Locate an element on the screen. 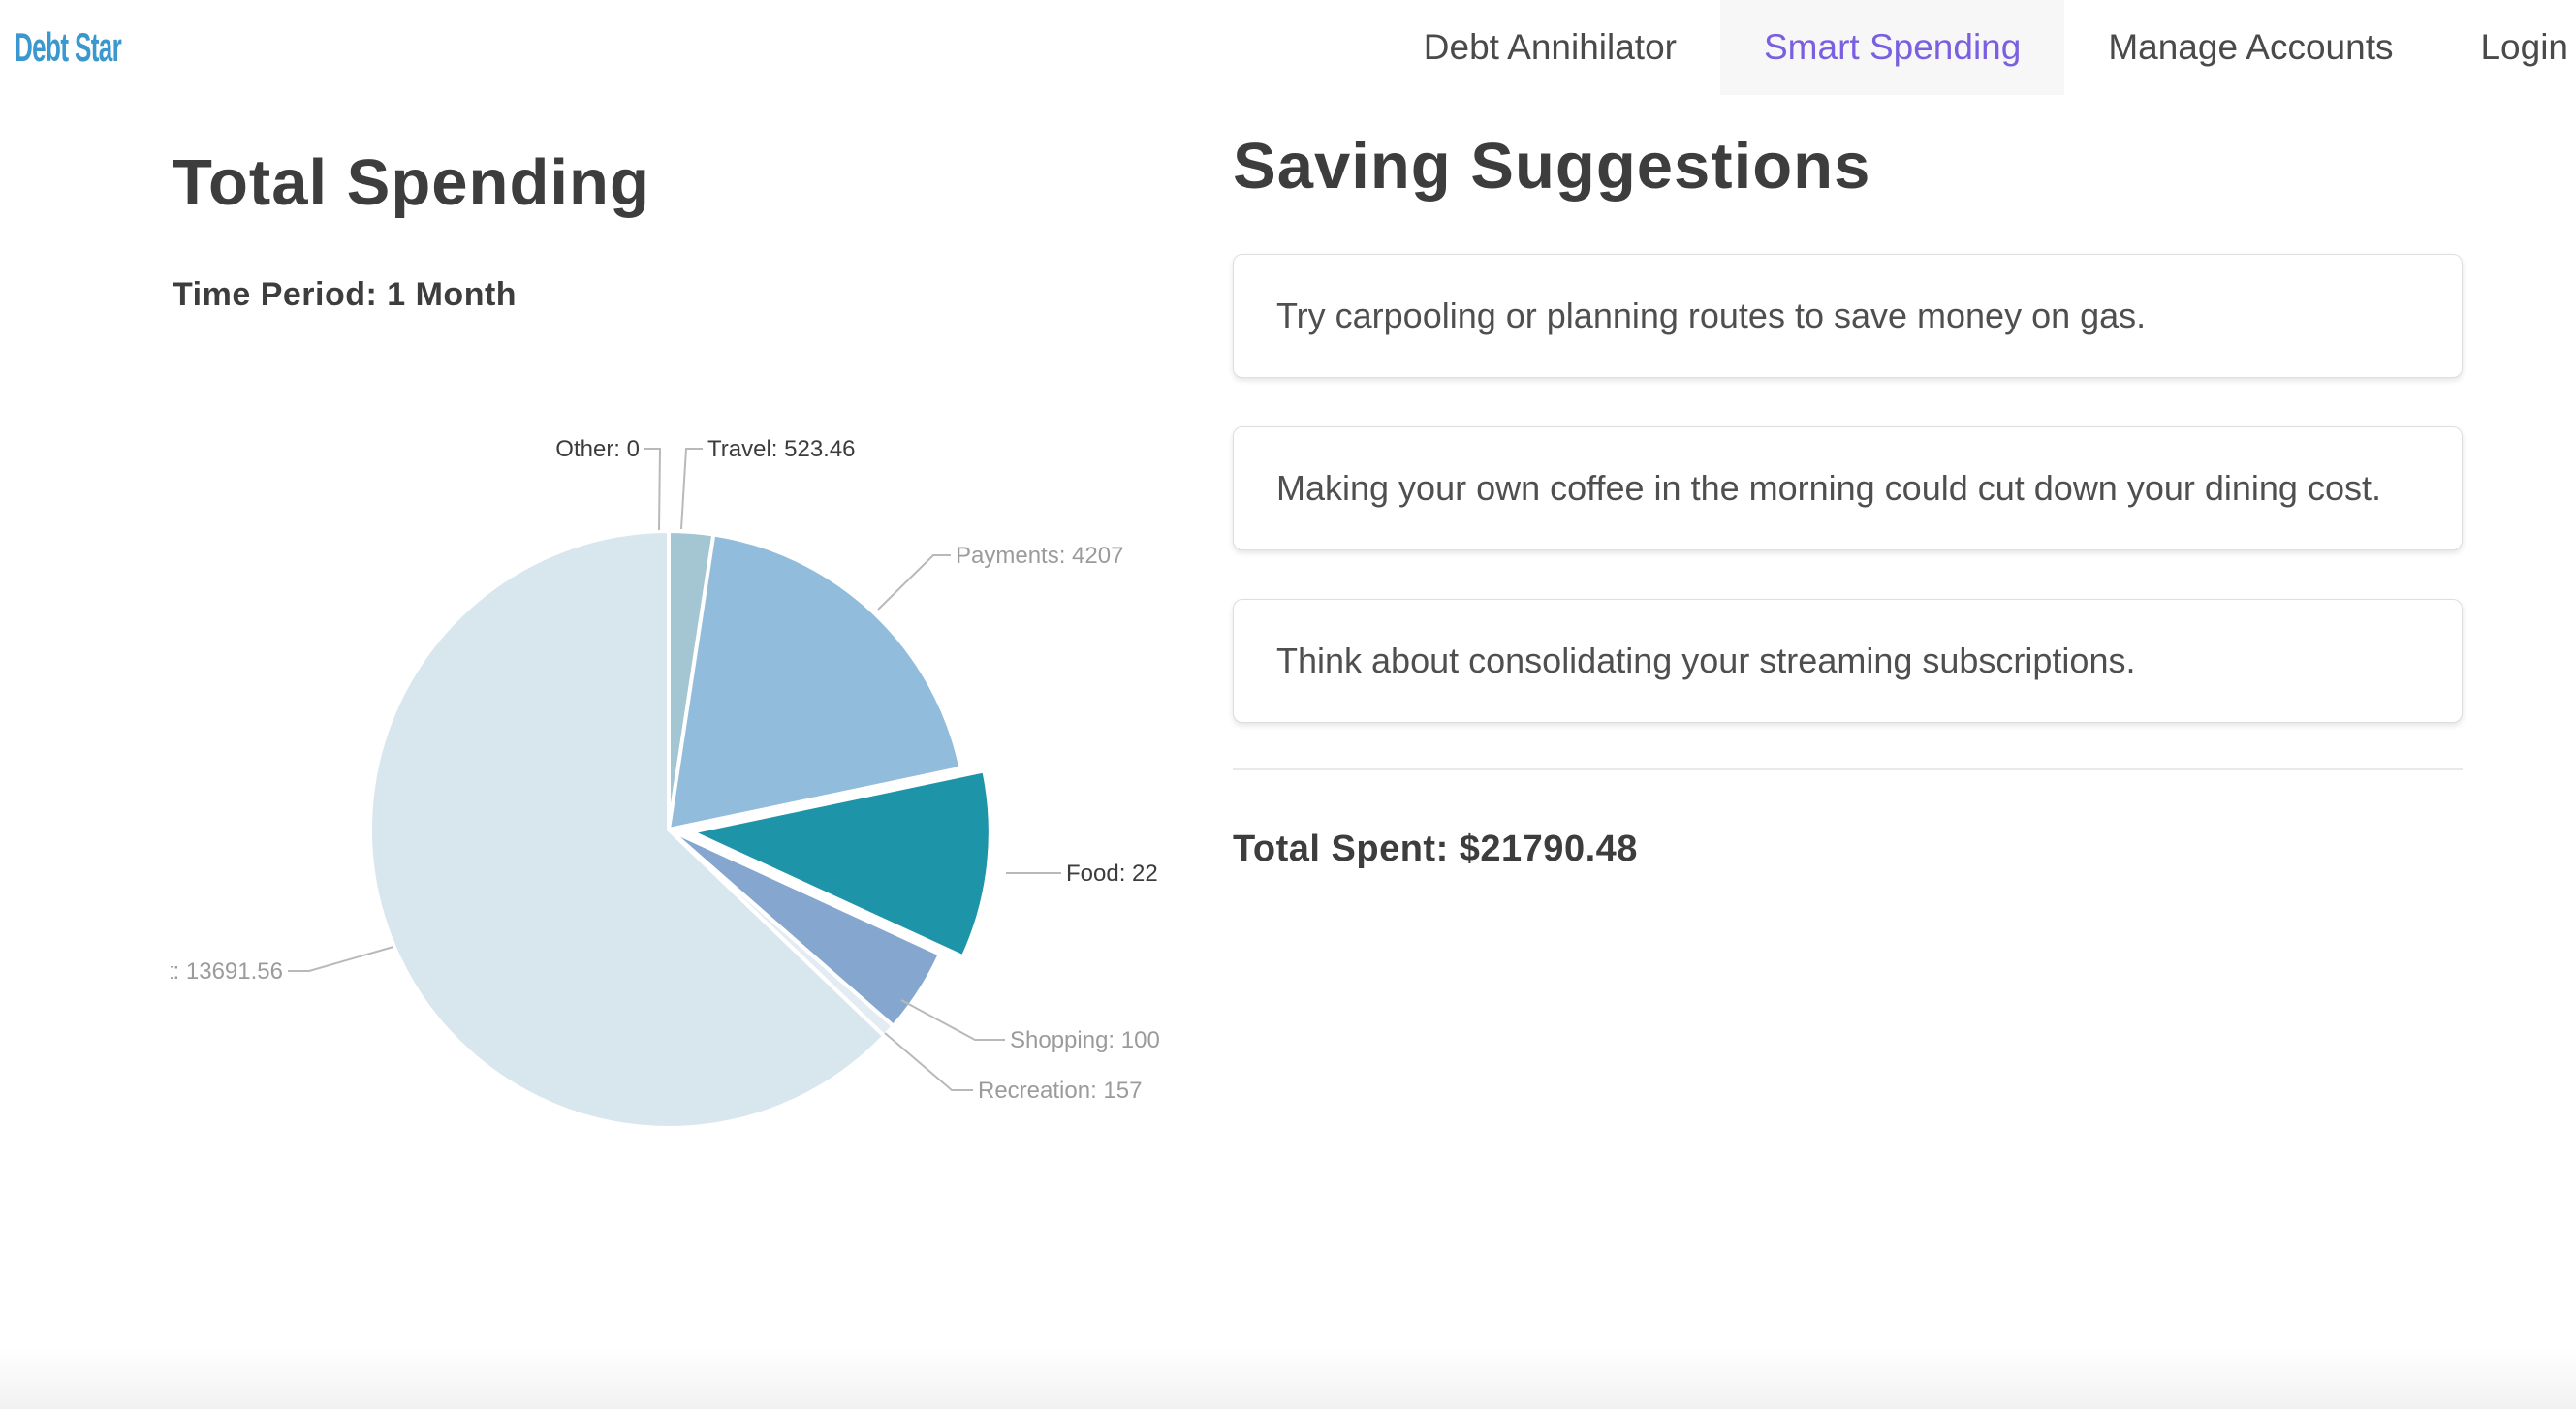 This screenshot has width=2576, height=1409. total-spent-label: Total Spent: $21790.48 is located at coordinates (1435, 849).